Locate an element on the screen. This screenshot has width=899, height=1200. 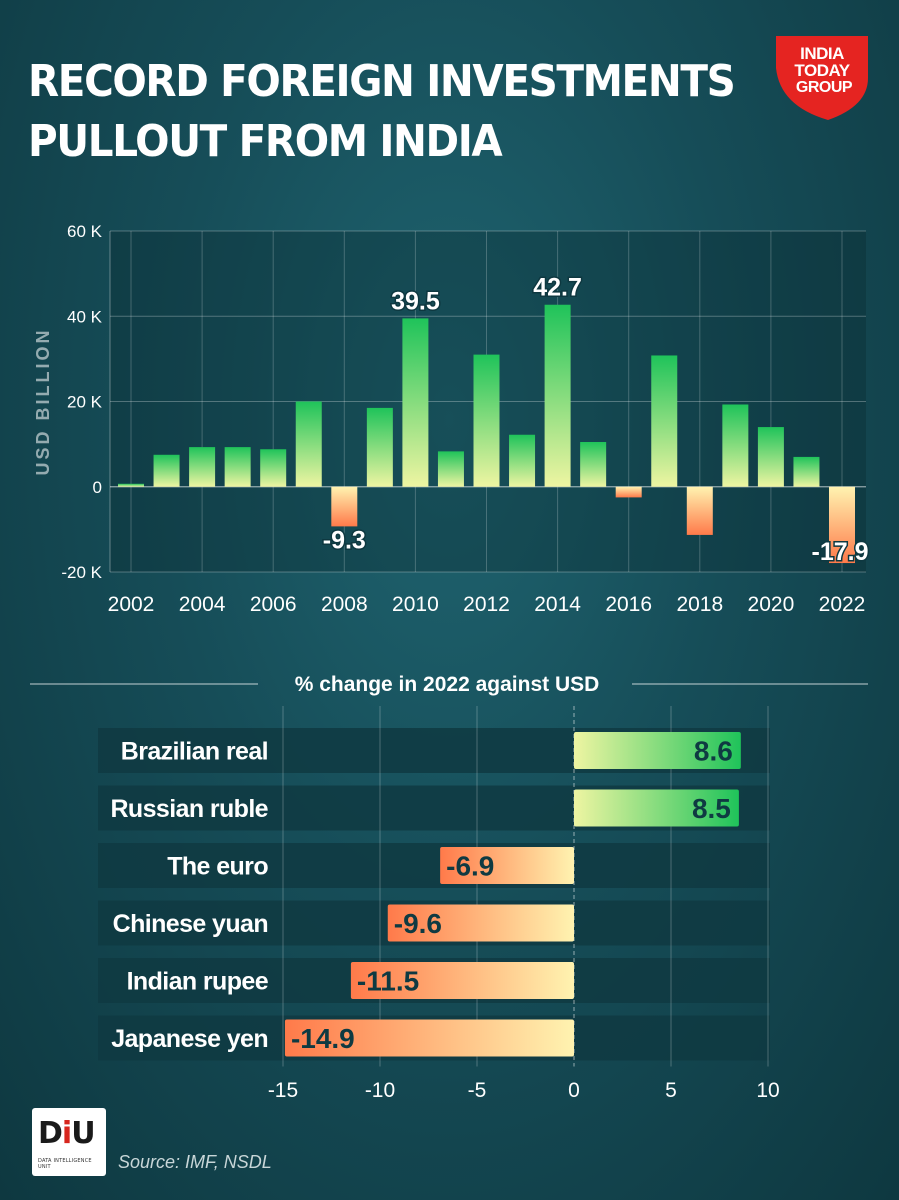
category-label: Japanese yen is located at coordinates (189, 1039).